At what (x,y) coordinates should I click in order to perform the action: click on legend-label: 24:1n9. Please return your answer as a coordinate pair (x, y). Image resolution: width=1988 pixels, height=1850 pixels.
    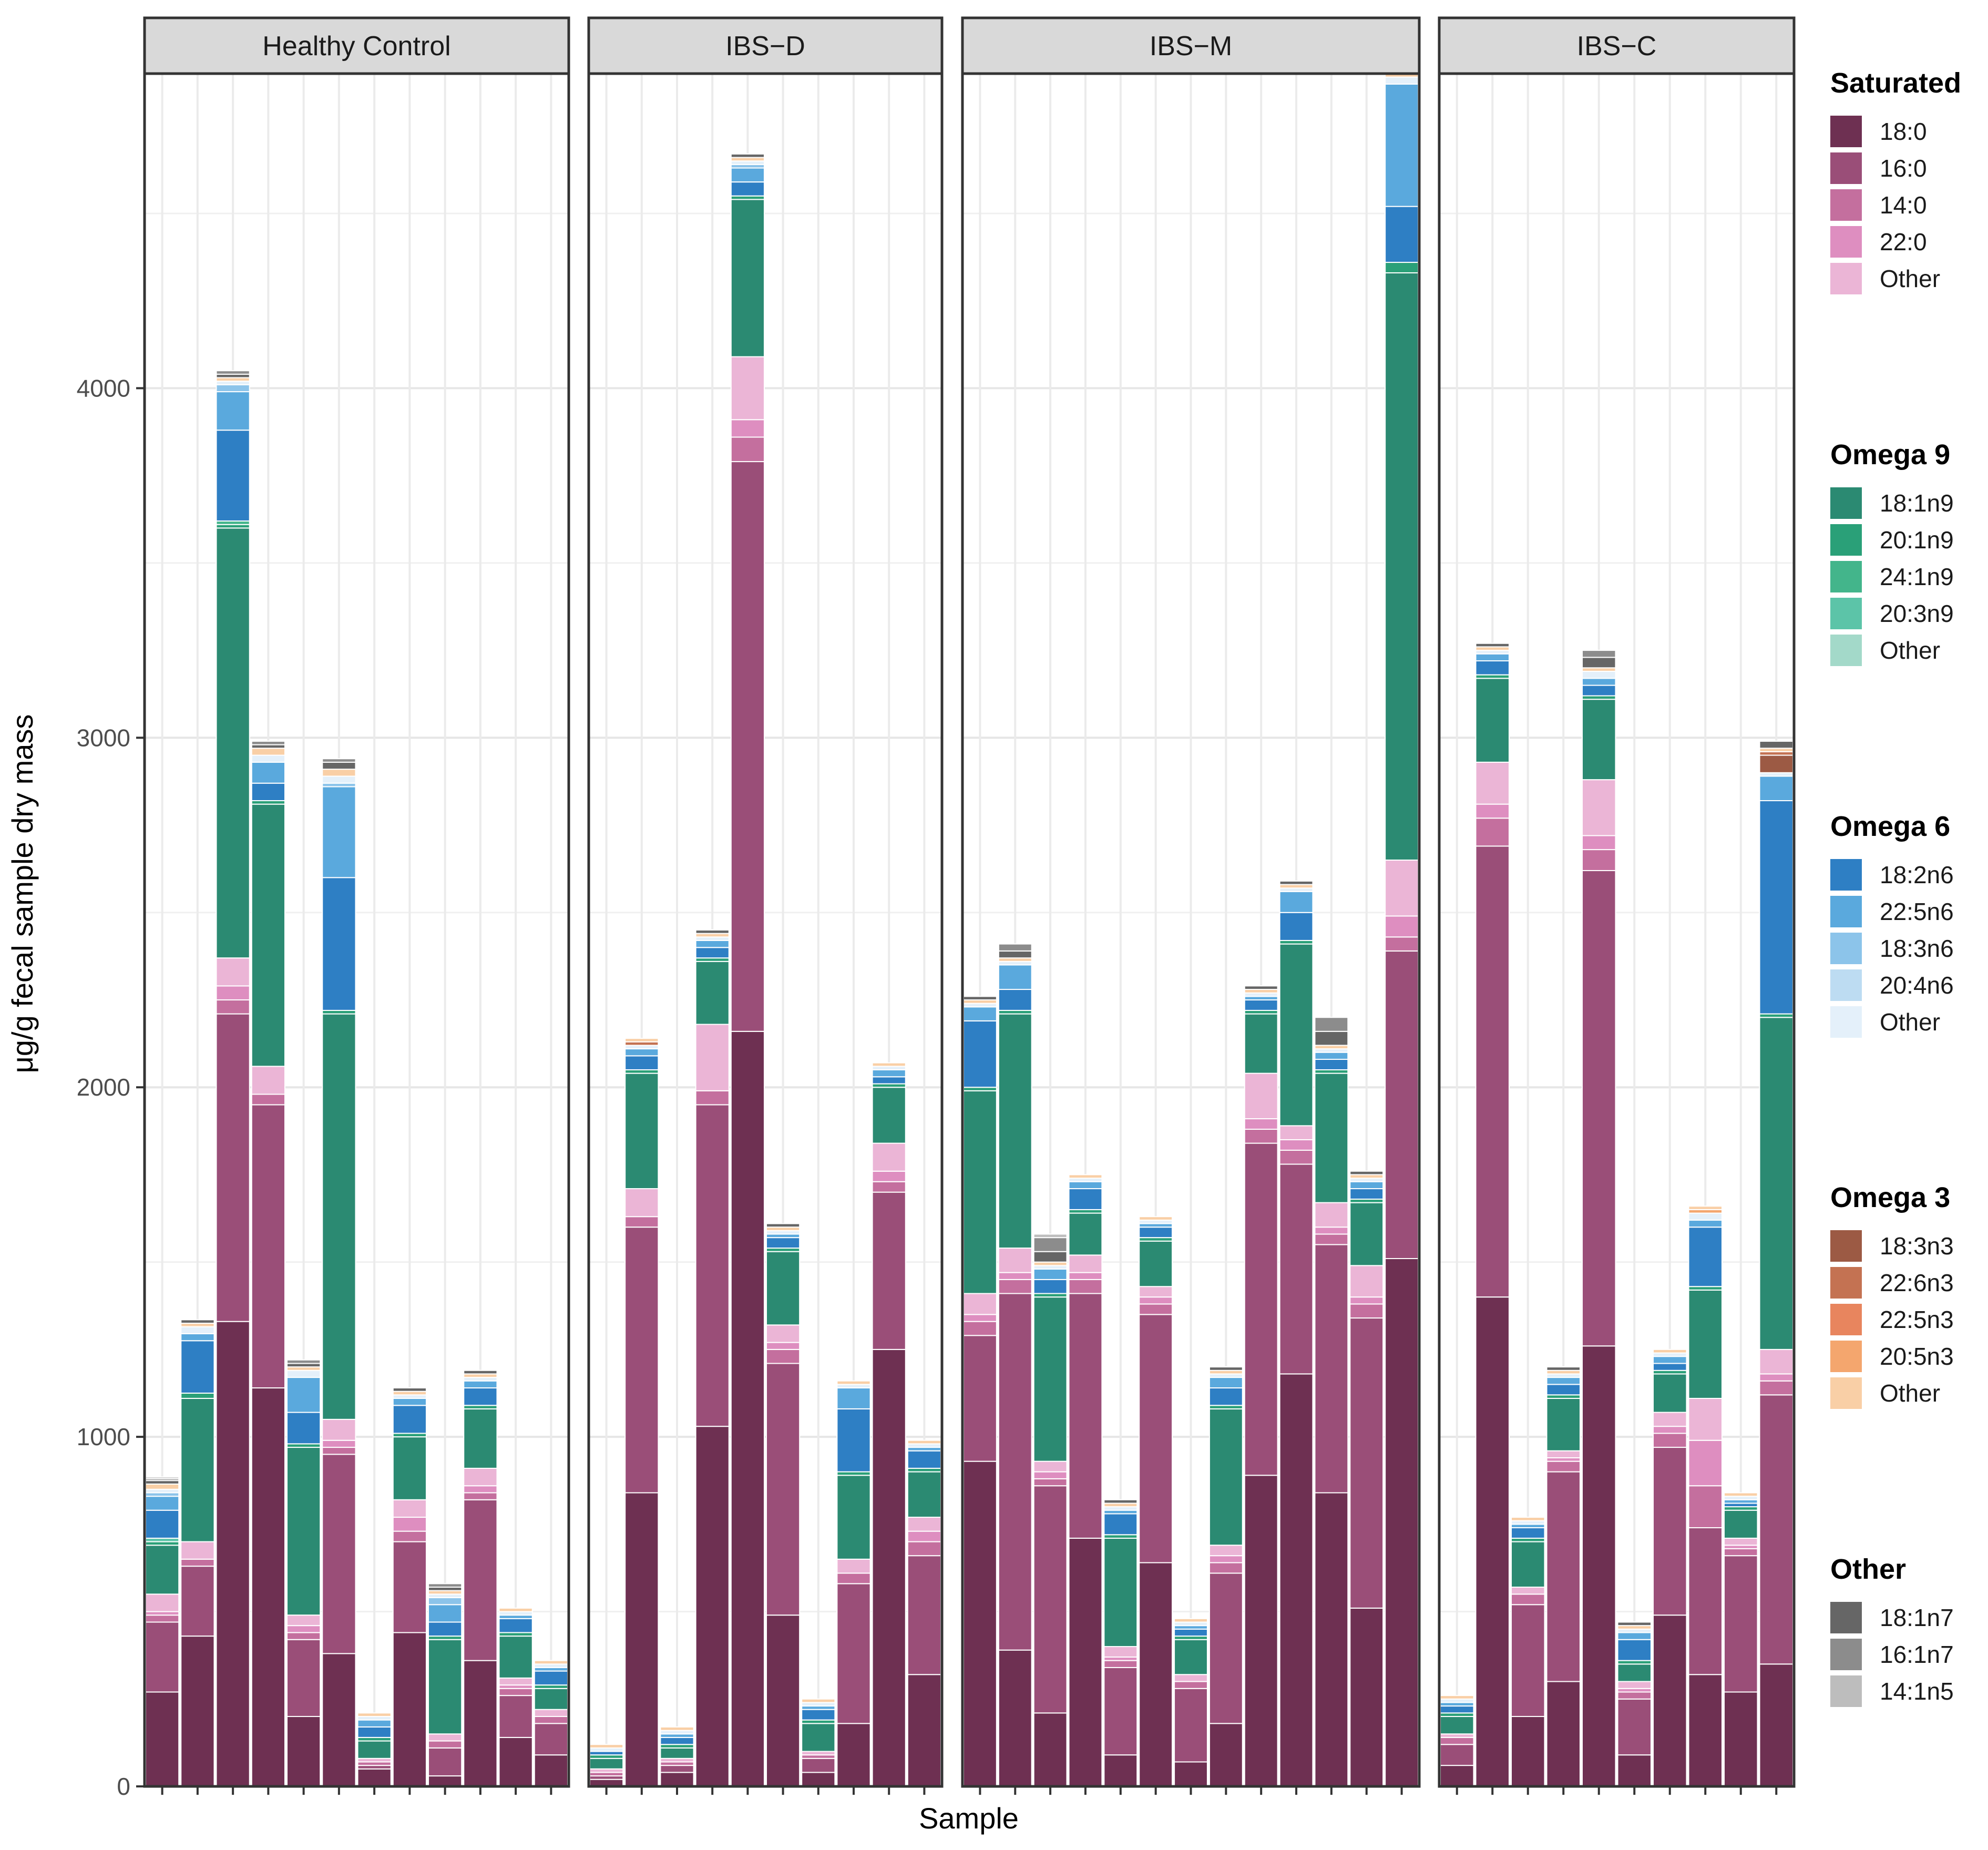
    Looking at the image, I should click on (1917, 576).